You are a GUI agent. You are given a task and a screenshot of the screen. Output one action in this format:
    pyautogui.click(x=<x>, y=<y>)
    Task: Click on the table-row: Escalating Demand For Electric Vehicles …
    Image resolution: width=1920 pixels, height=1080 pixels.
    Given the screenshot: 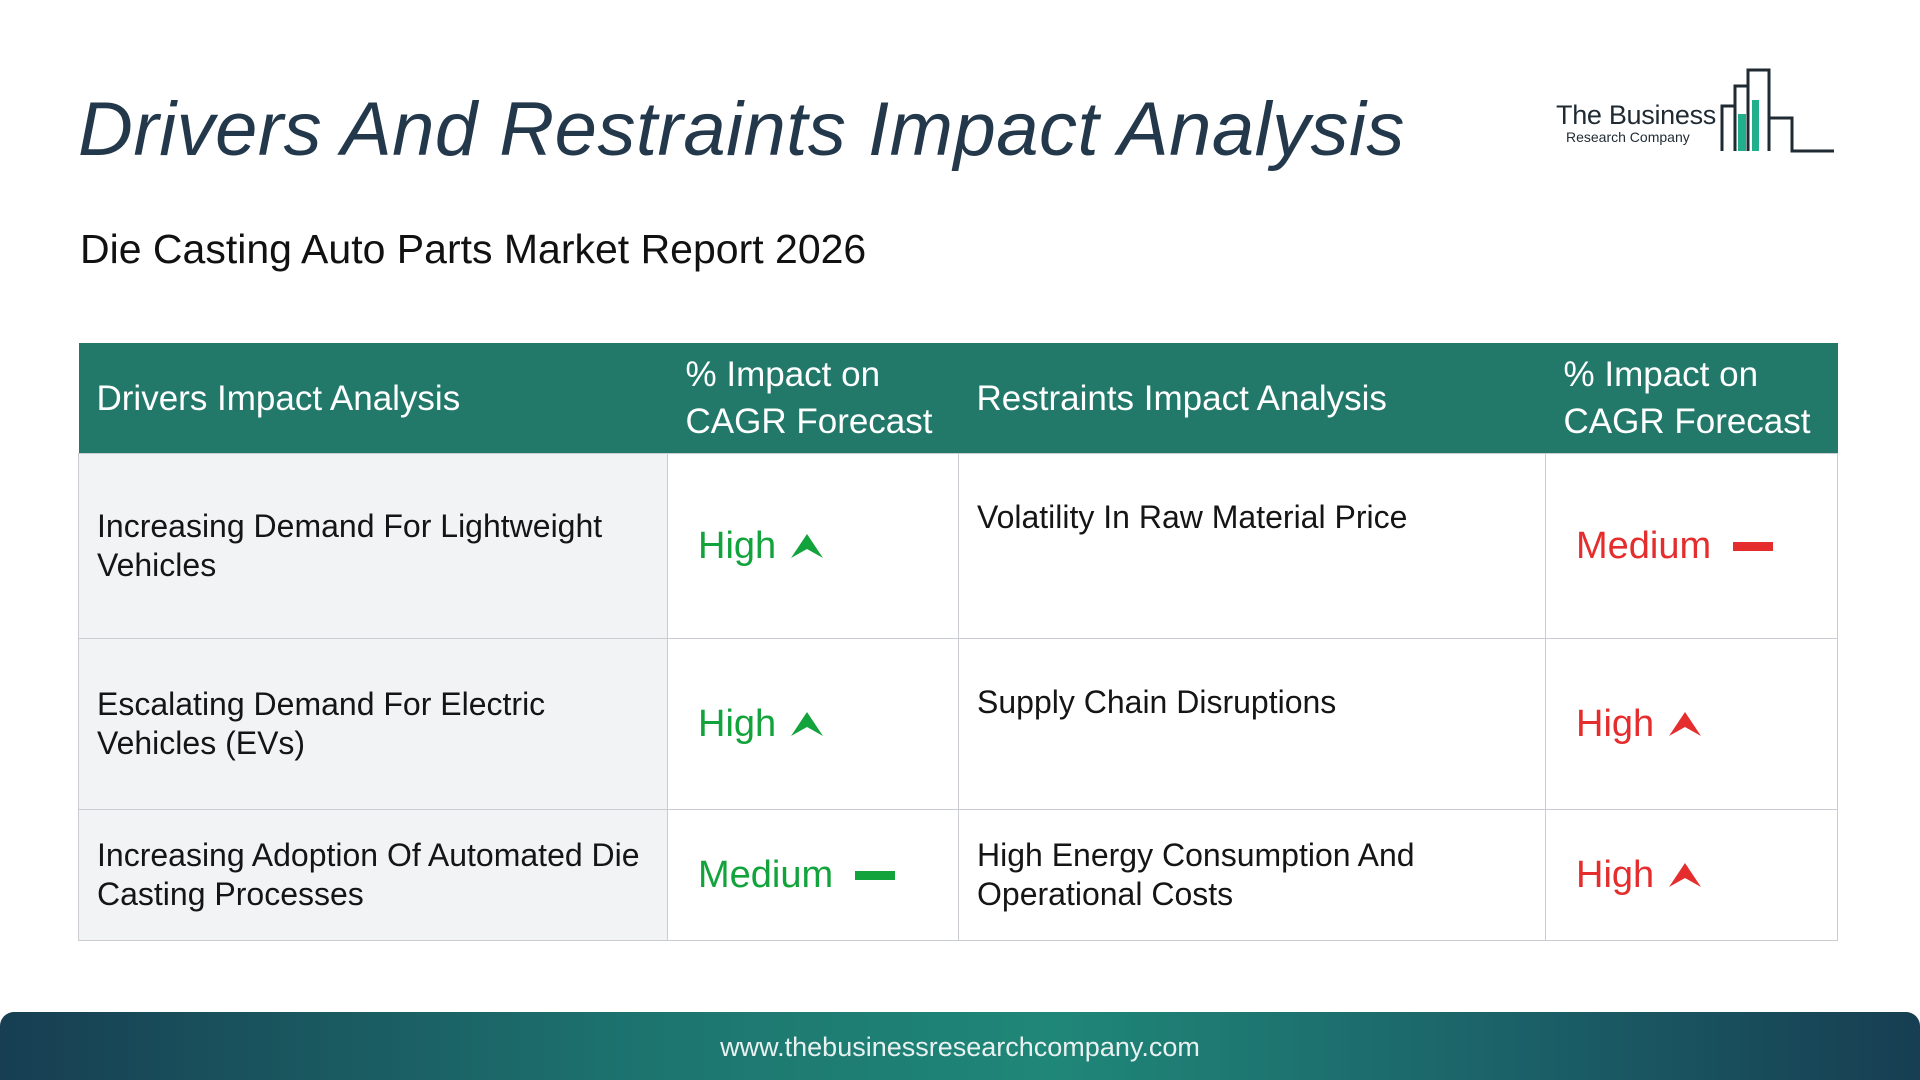 What is the action you would take?
    pyautogui.click(x=958, y=724)
    